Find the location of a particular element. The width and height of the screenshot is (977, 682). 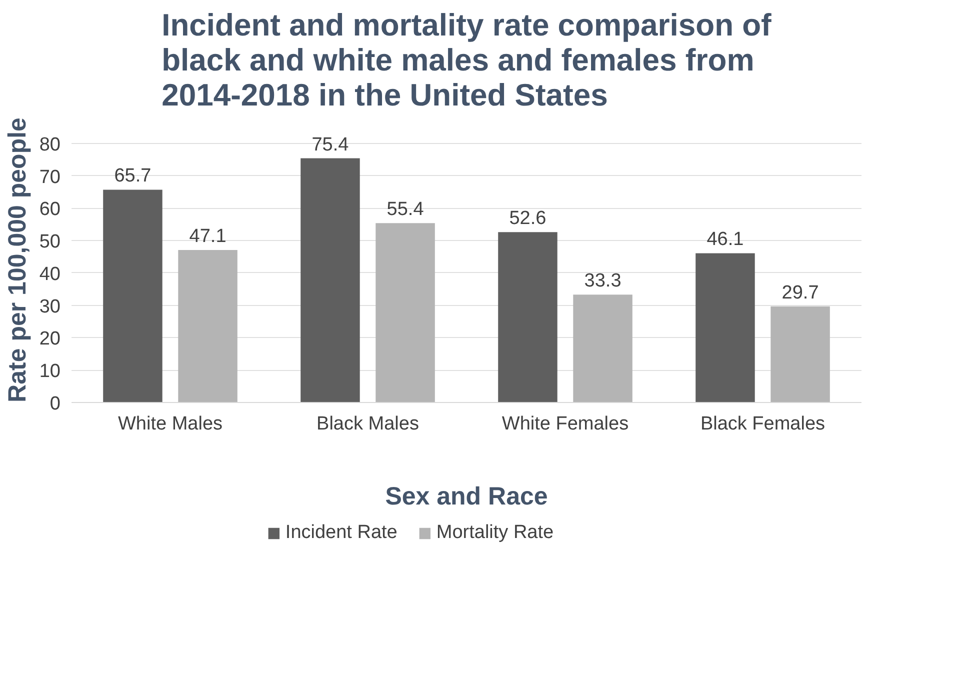

y-tick-label: 40 is located at coordinates (50, 274).